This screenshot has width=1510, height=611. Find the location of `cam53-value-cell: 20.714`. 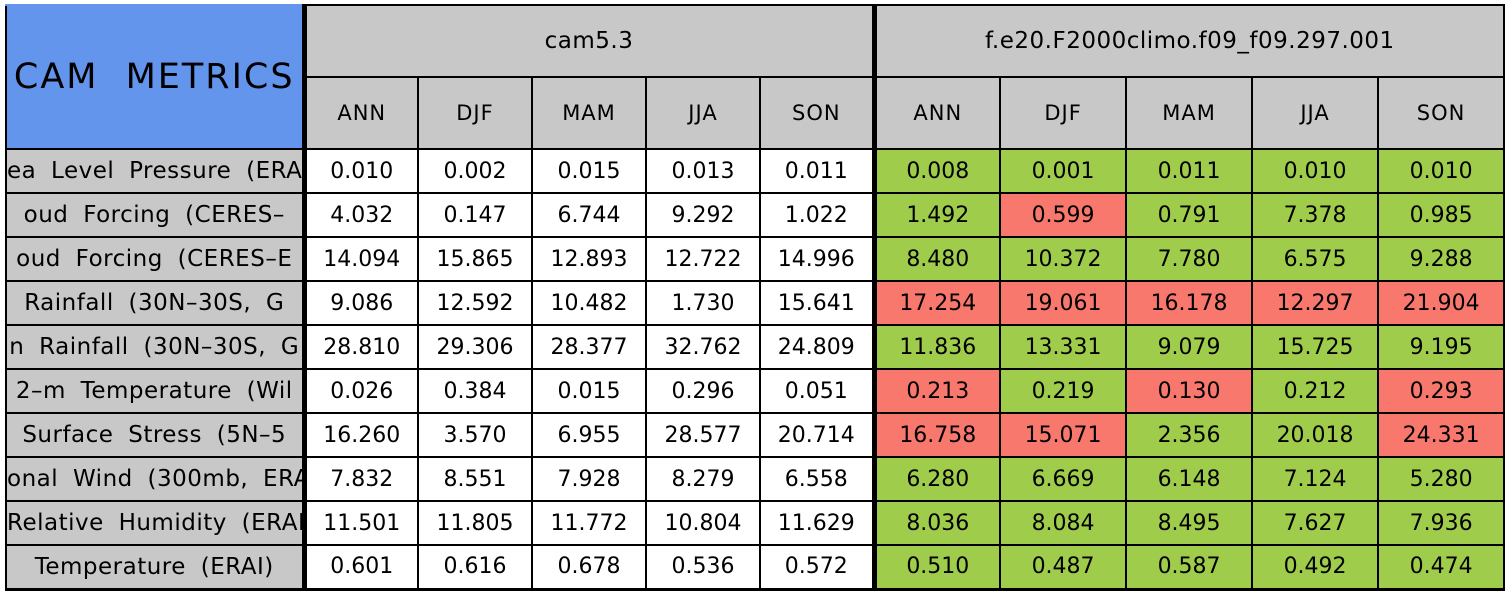

cam53-value-cell: 20.714 is located at coordinates (817, 435).